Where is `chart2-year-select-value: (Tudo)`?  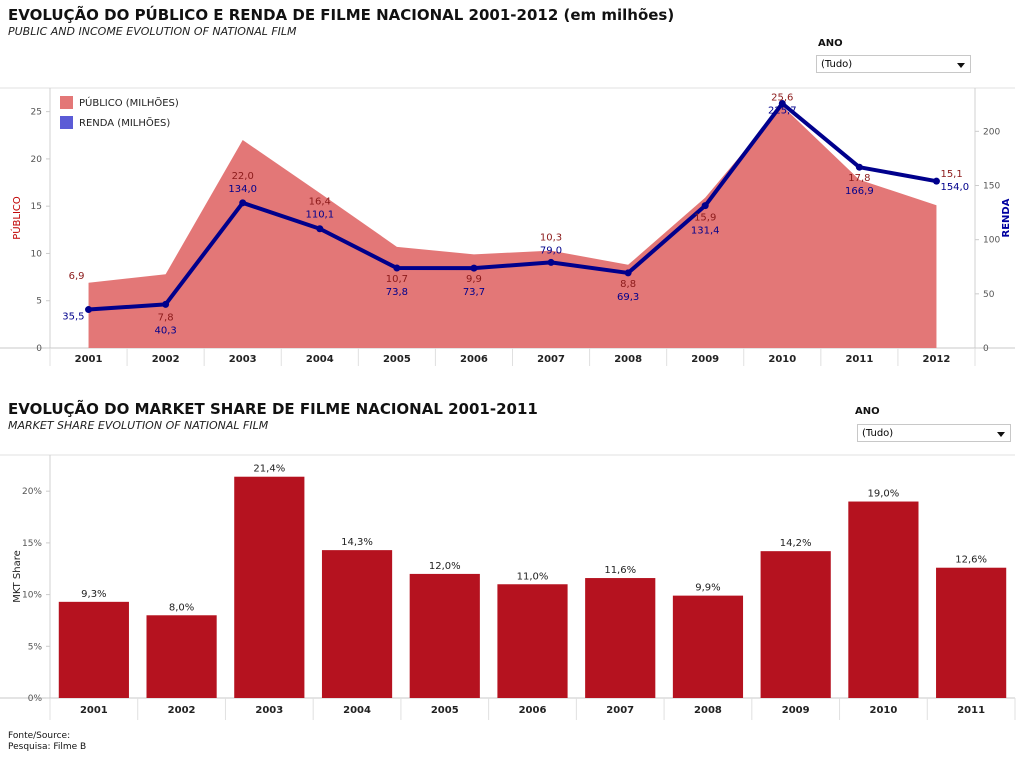
chart2-year-select-value: (Tudo) is located at coordinates (878, 433).